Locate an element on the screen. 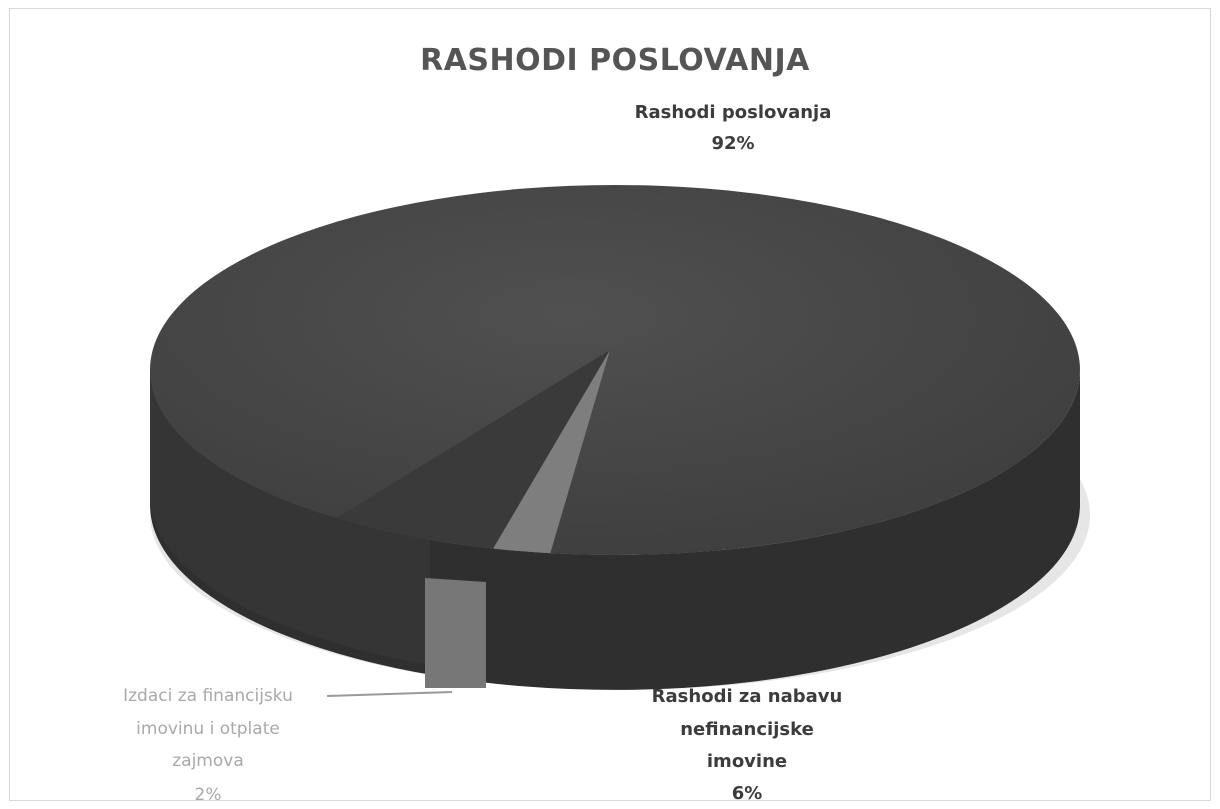  label-percent: 2% is located at coordinates (208, 795).